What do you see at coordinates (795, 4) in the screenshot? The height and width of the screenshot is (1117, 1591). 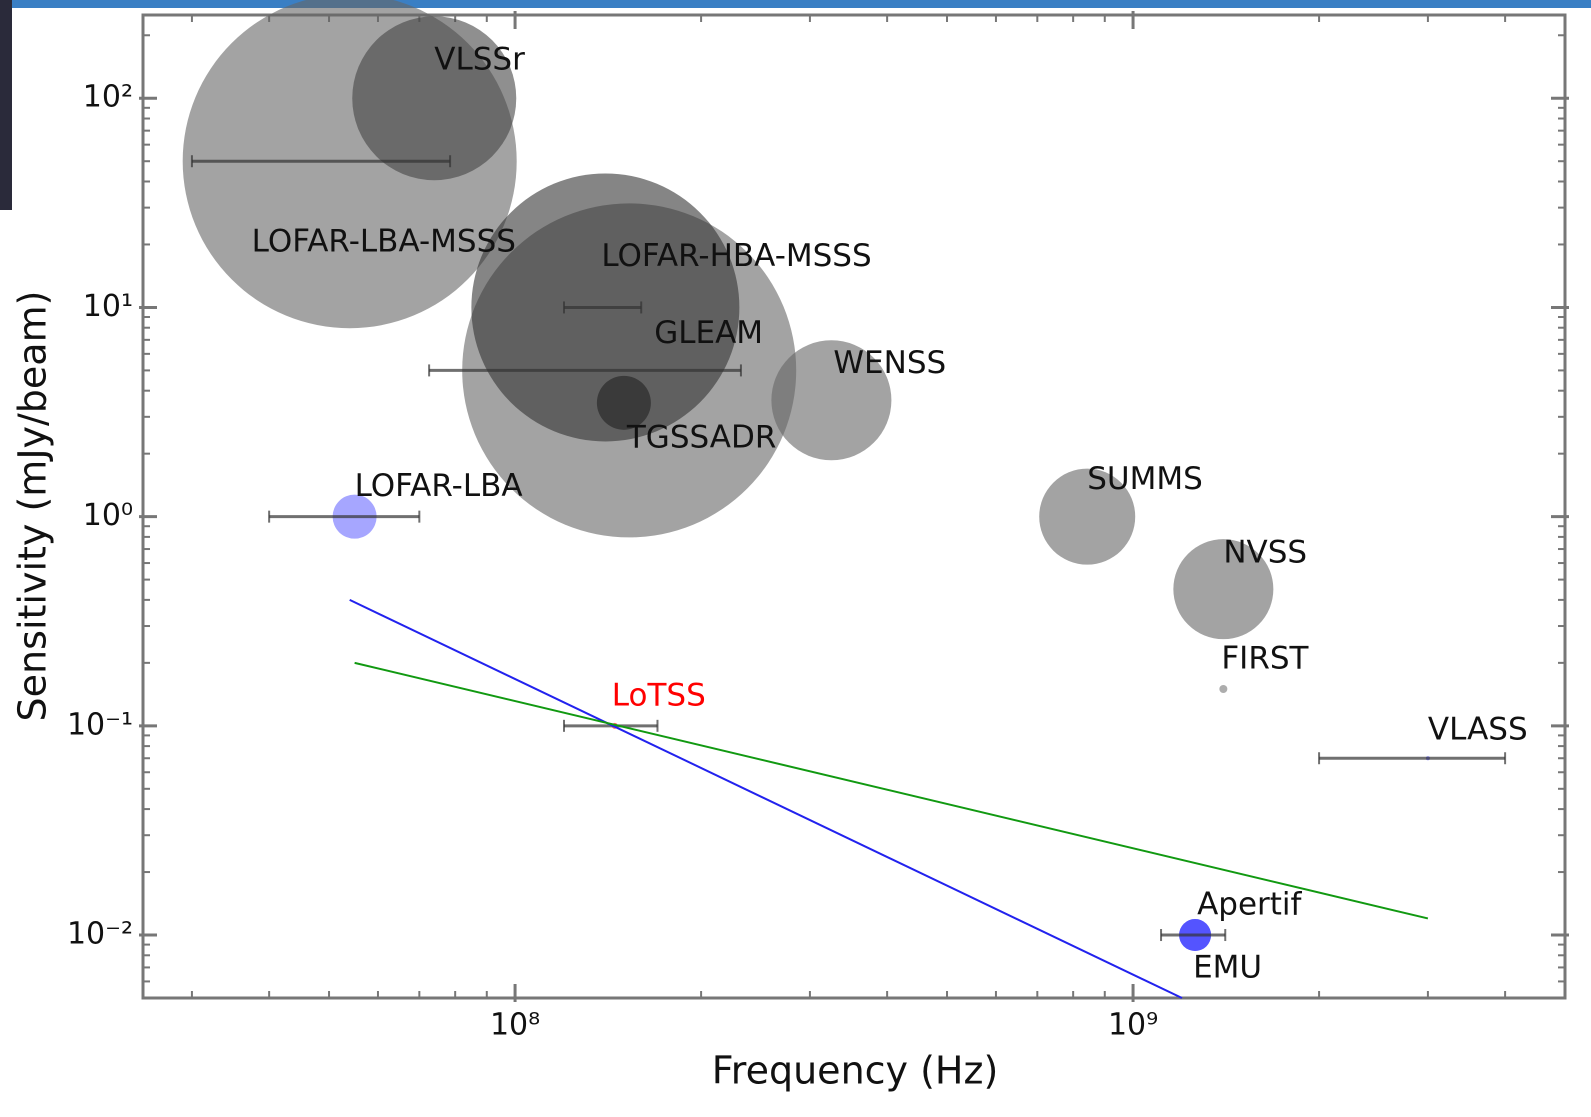 I see `header-strip` at bounding box center [795, 4].